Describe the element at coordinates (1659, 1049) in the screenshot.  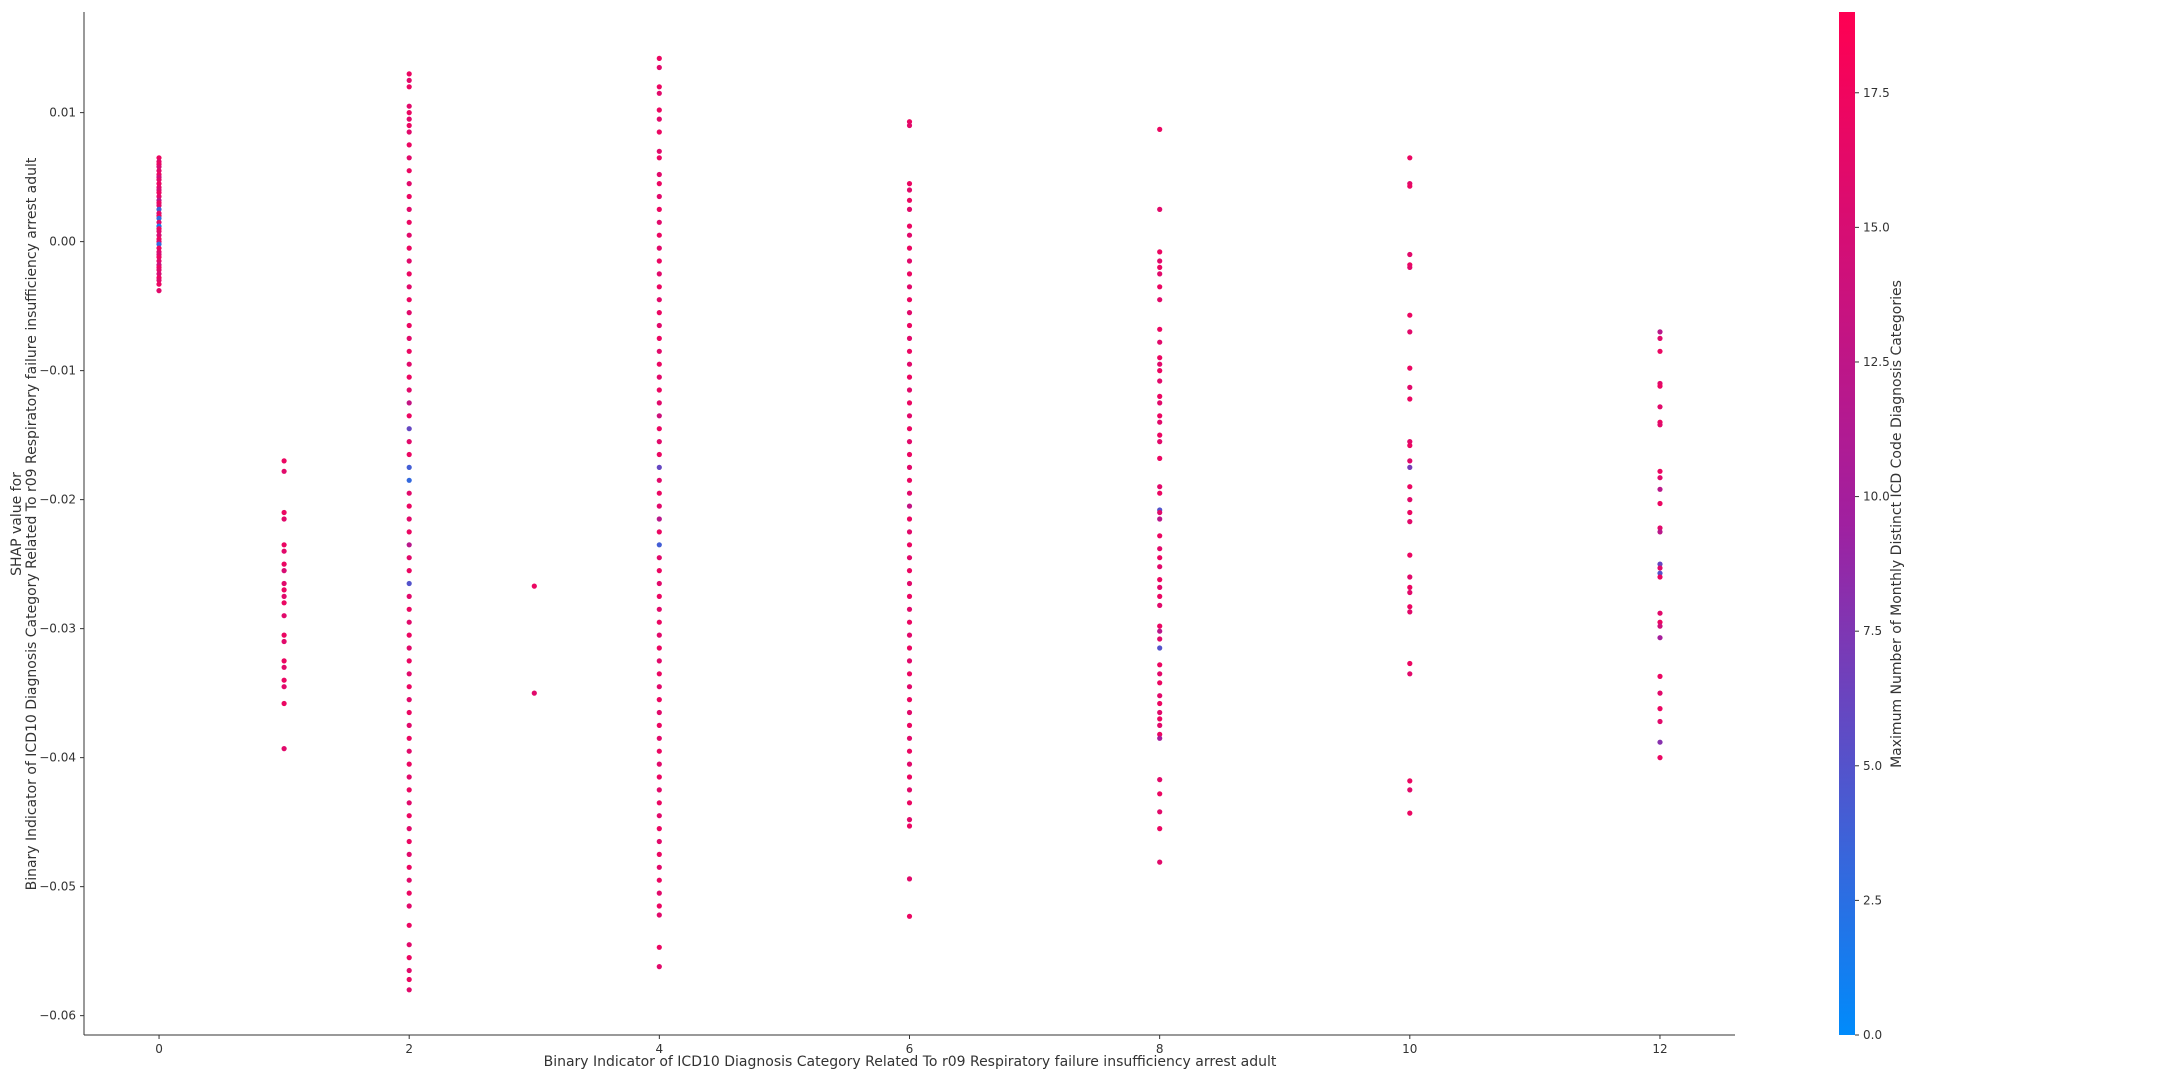
I see `x-tick-label: 12` at that location.